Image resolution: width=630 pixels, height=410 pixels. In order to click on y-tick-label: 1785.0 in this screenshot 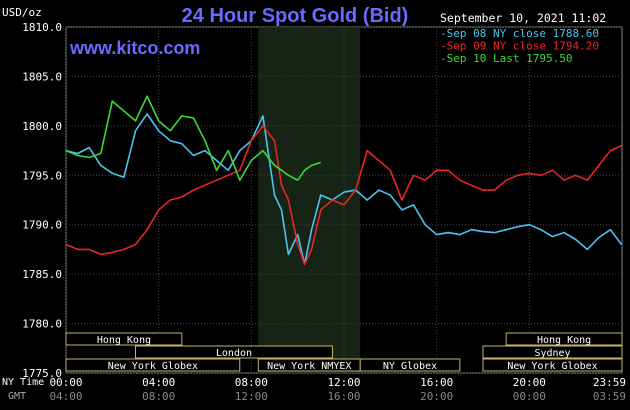, I will do `click(42, 274)`.